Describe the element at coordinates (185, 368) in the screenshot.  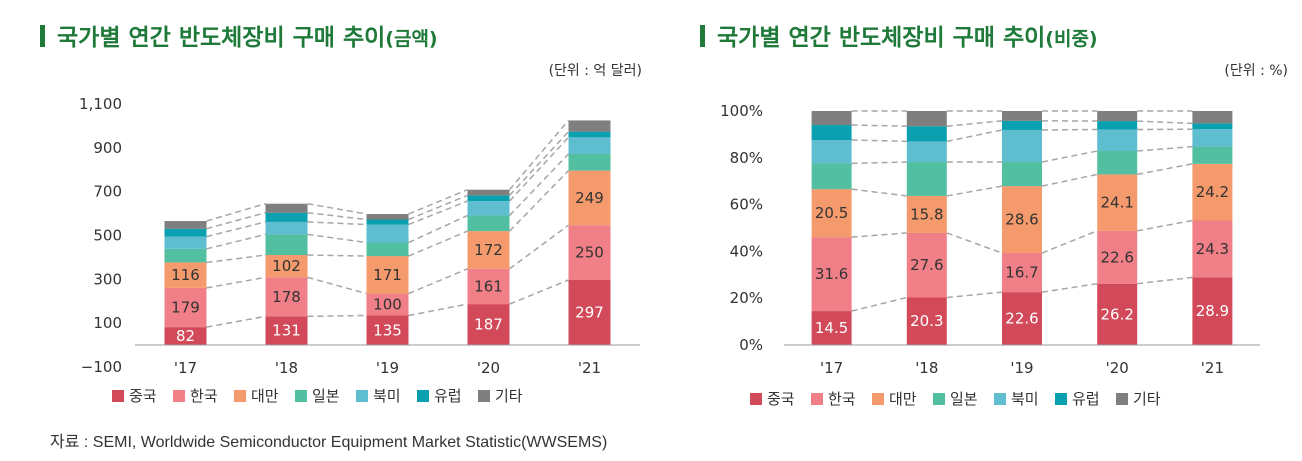
I see `x-tick-label: '17` at that location.